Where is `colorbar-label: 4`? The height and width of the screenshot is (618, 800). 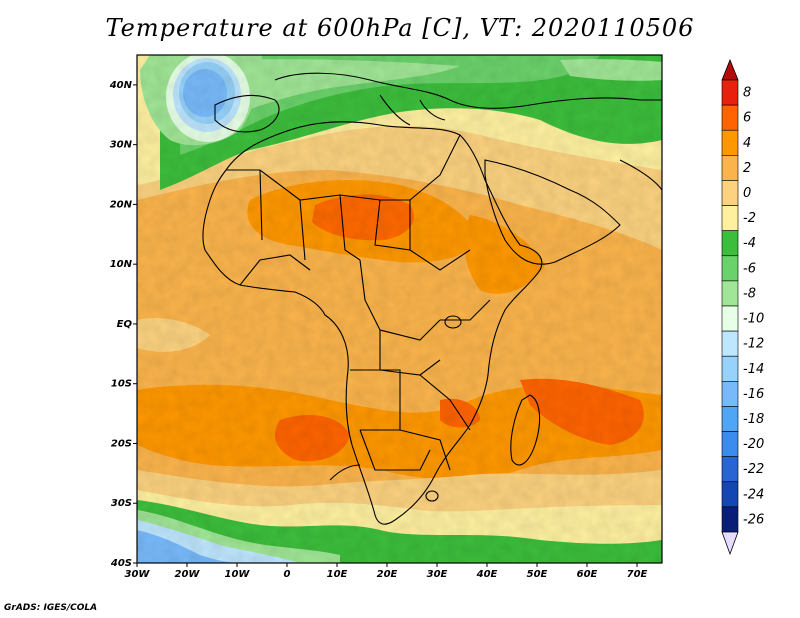 colorbar-label: 4 is located at coordinates (747, 143).